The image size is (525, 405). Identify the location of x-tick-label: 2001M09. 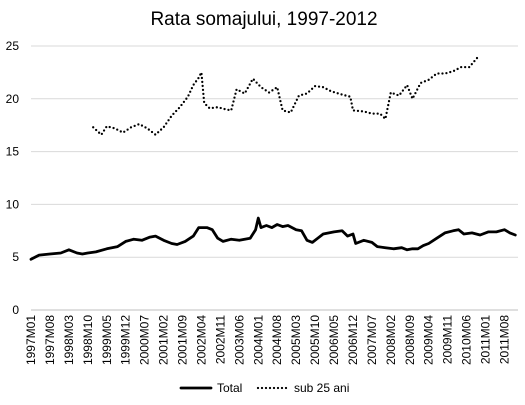
(183, 340).